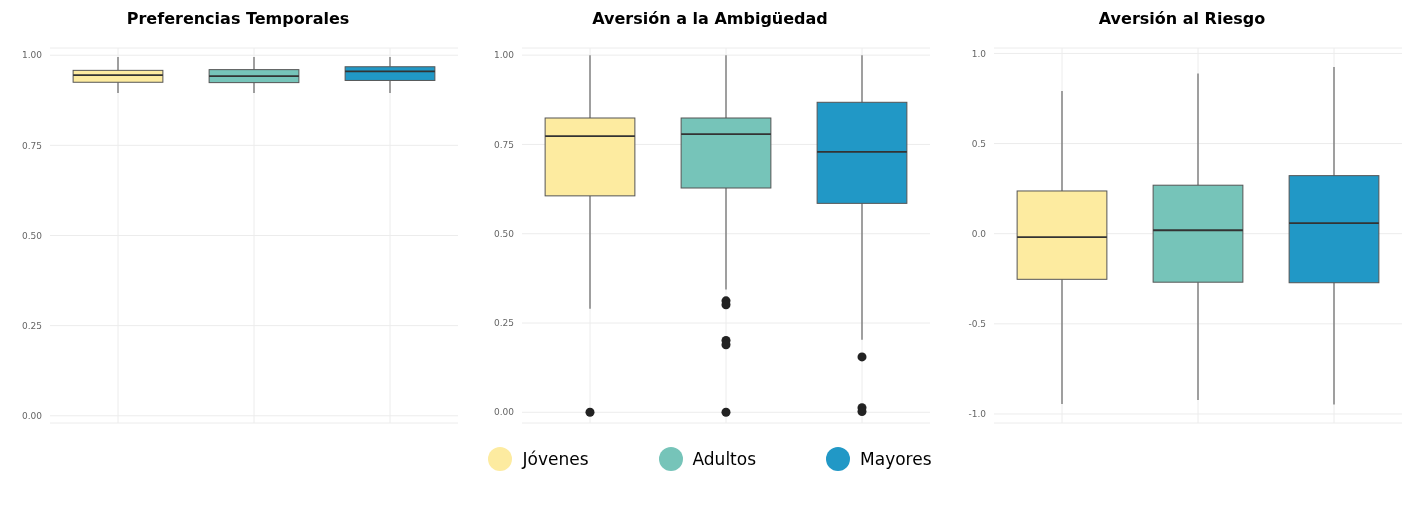 The image size is (1419, 522). Describe the element at coordinates (1182, 19) in the screenshot. I see `chart-title: Aversión al Riesgo` at that location.